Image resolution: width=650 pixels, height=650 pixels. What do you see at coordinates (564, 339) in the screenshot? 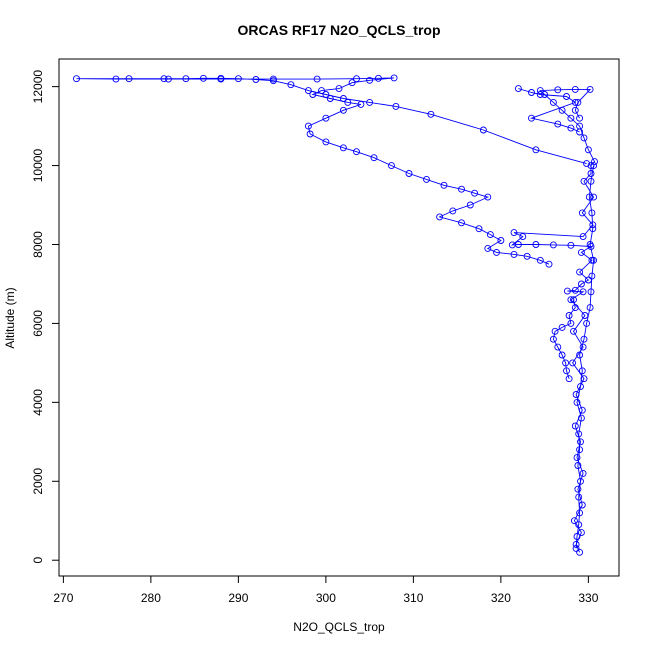
I see `series-line` at bounding box center [564, 339].